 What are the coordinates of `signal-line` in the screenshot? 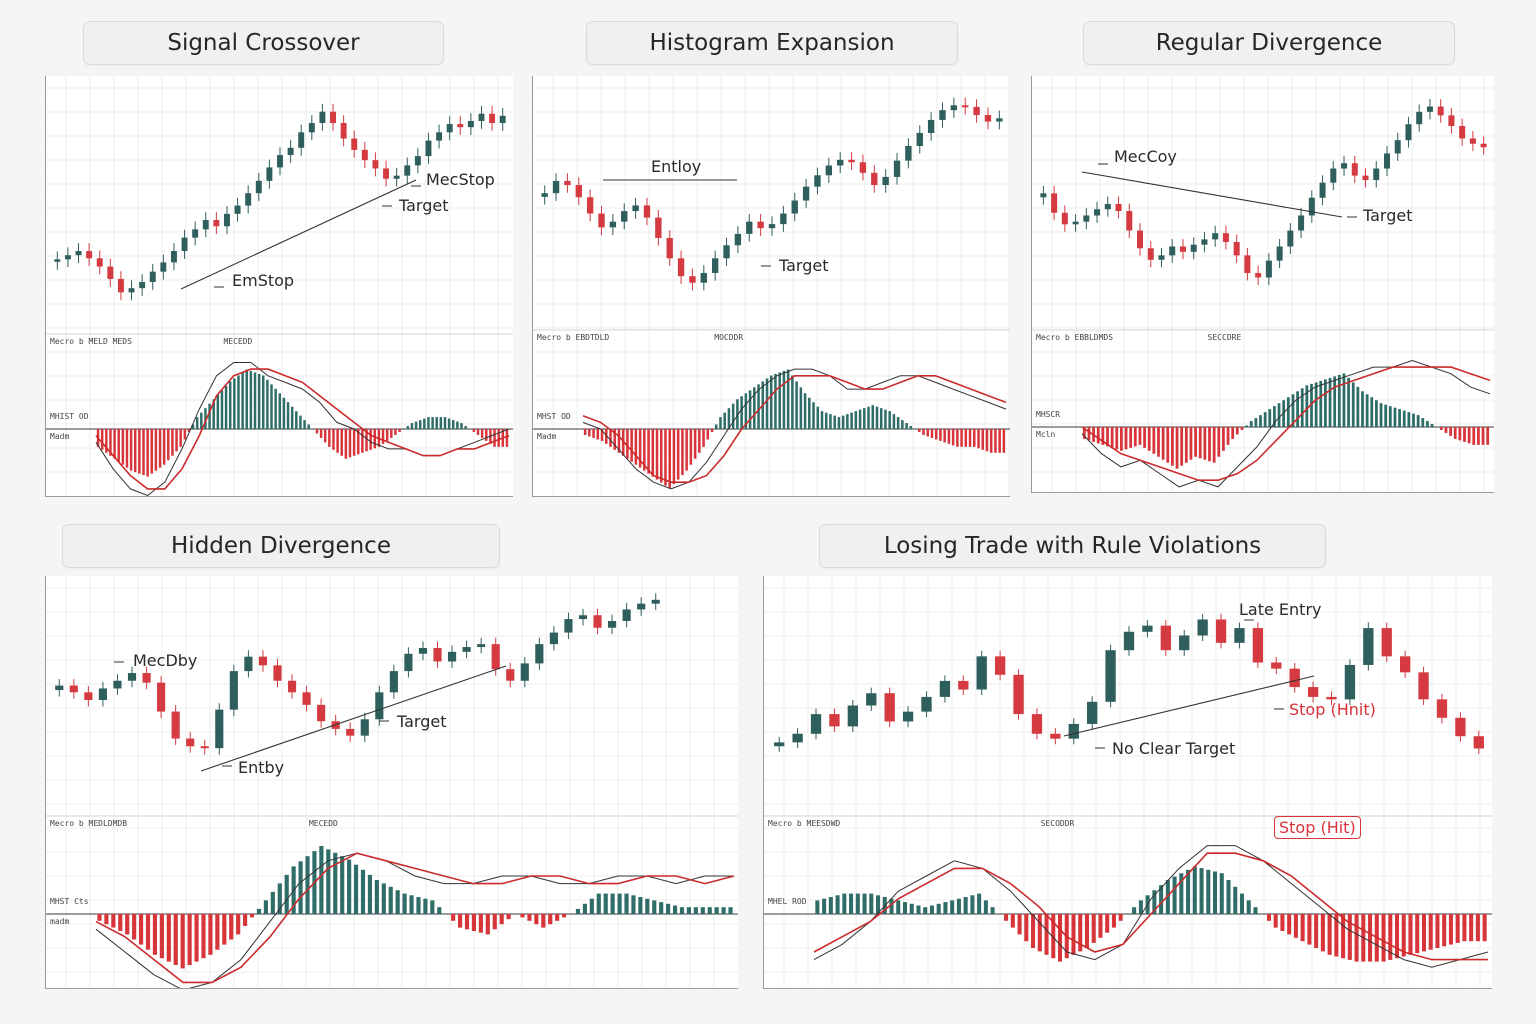 It's located at (794, 429).